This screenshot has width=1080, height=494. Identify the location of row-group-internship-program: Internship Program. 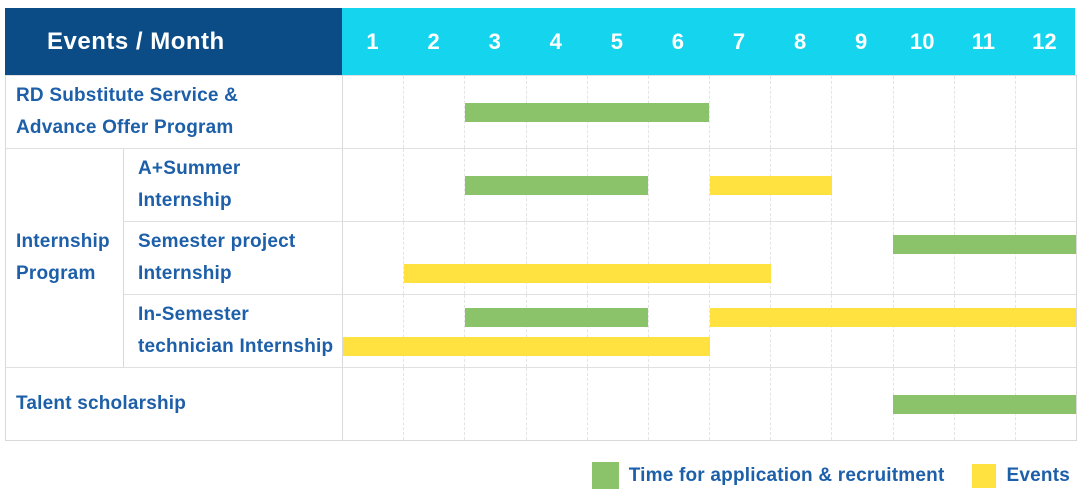
(65, 257).